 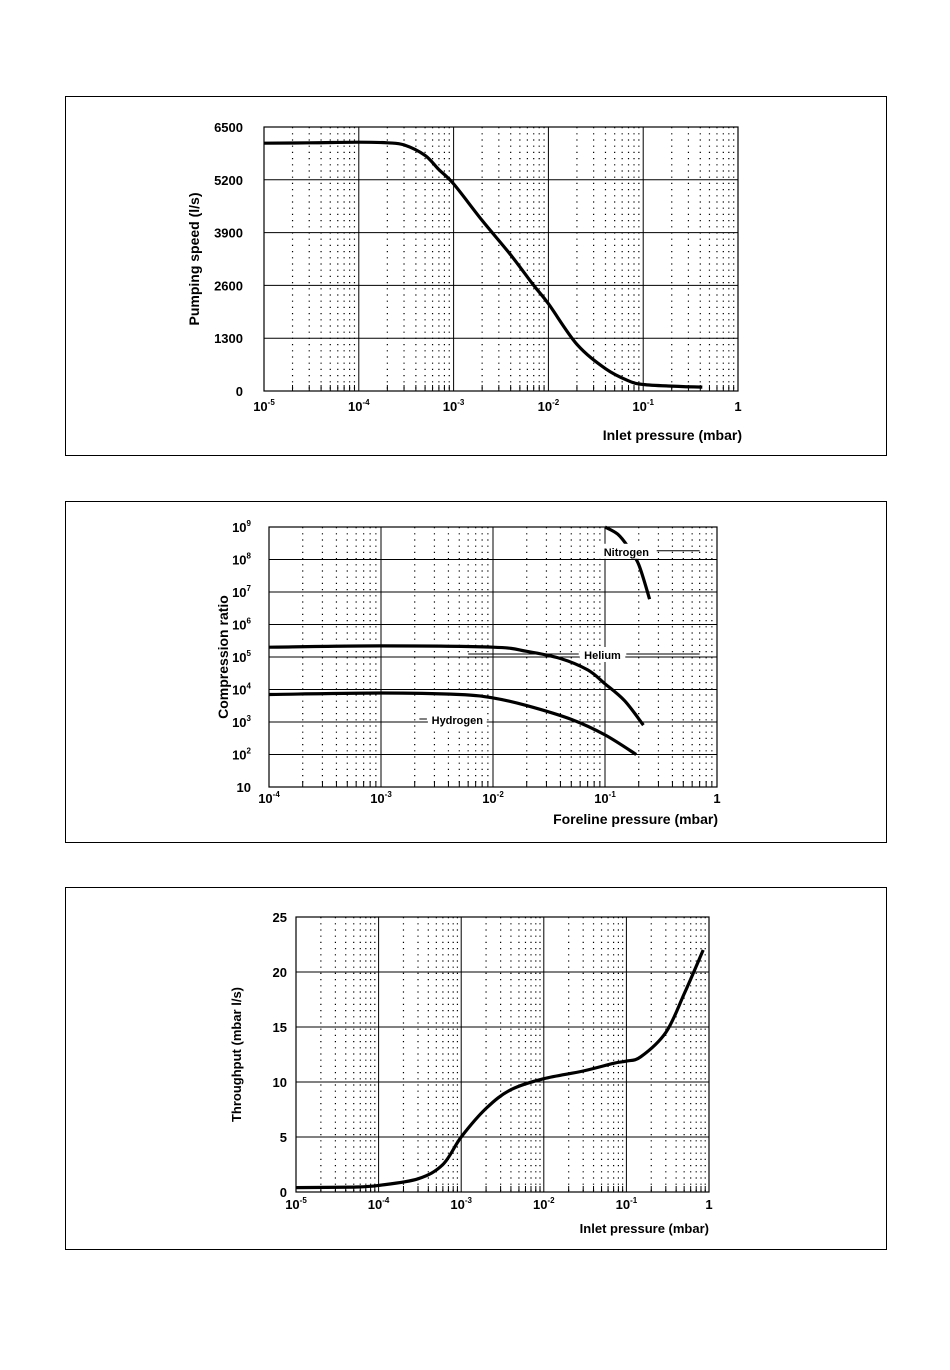 I want to click on y-tick-label: 1300, so click(x=228, y=338).